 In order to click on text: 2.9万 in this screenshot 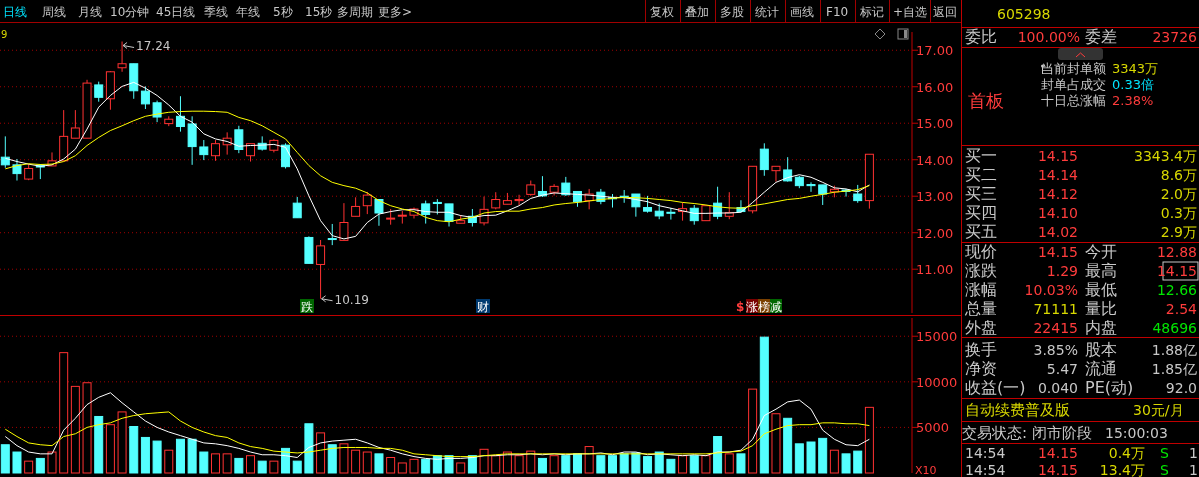, I will do `click(1178, 232)`.